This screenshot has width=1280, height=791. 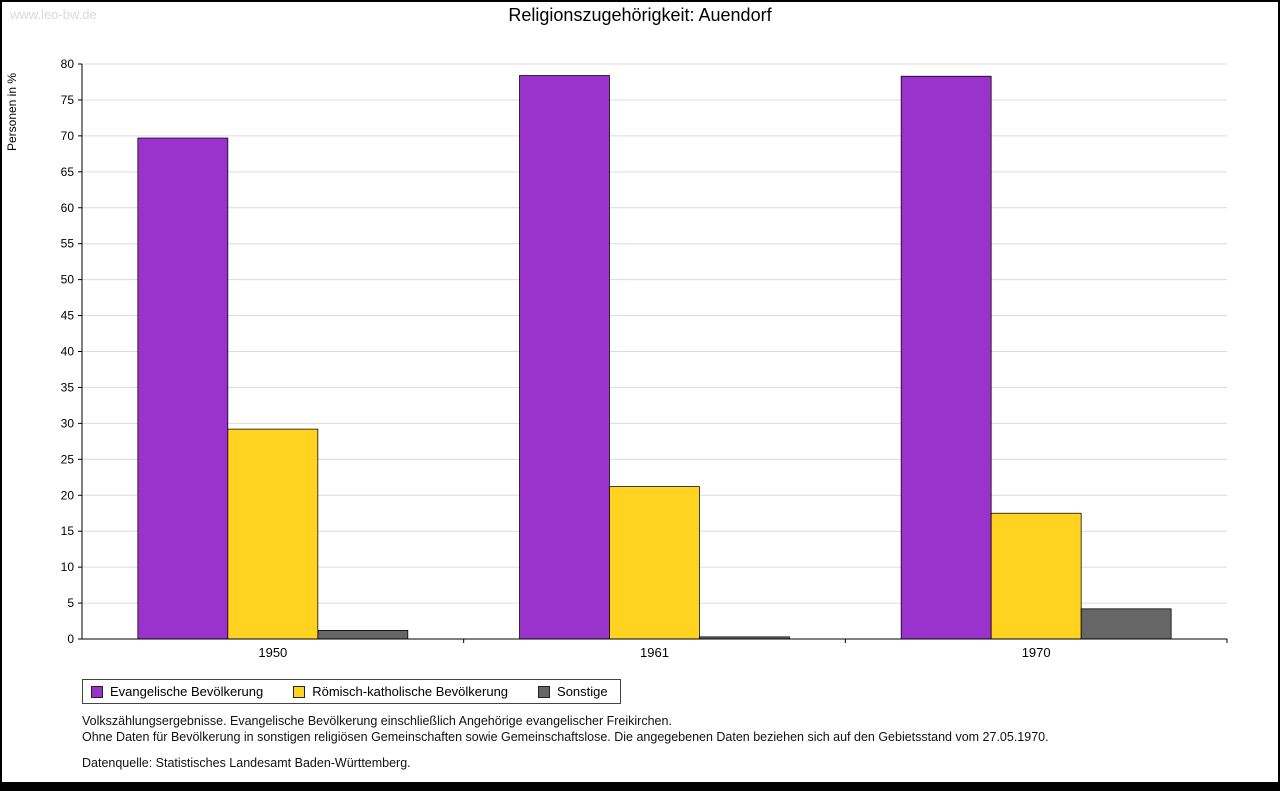 I want to click on legend-item: Sonstige, so click(x=573, y=691).